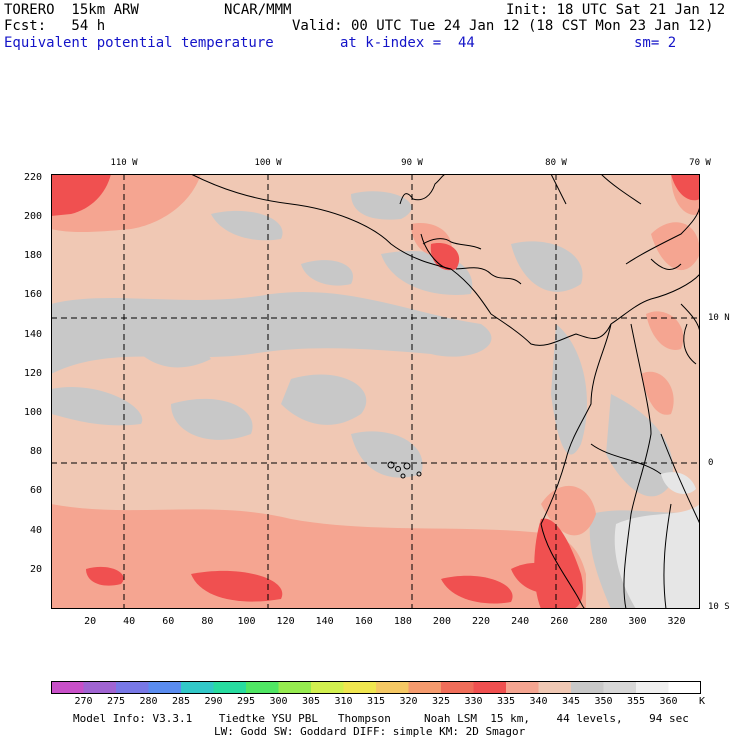 Image resolution: width=740 pixels, height=740 pixels. Describe the element at coordinates (32, 413) in the screenshot. I see `y-tick-label: 100` at that location.